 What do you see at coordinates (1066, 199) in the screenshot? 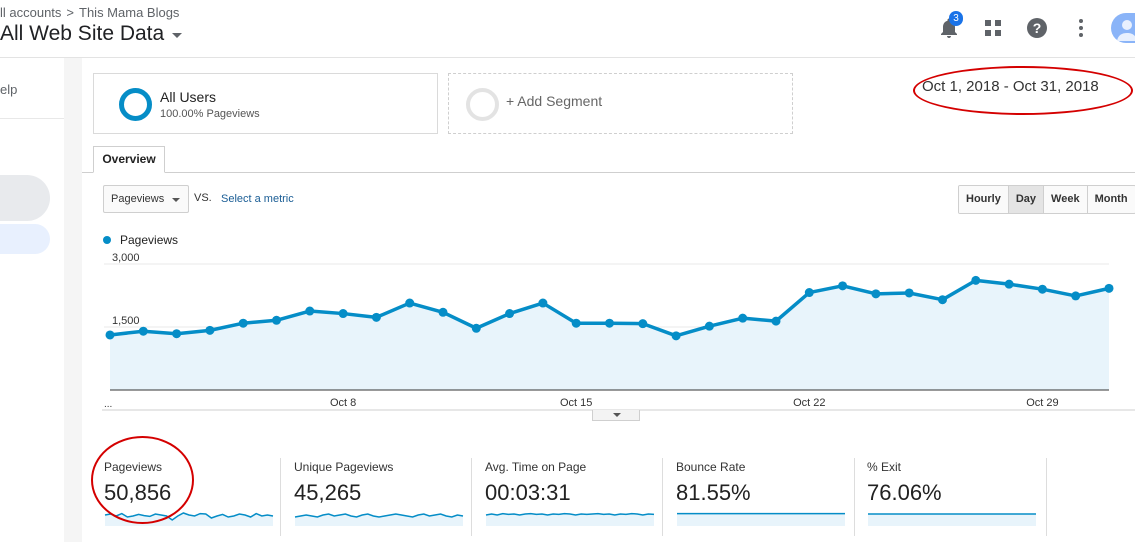
I see `granularity-week-button: Week` at bounding box center [1066, 199].